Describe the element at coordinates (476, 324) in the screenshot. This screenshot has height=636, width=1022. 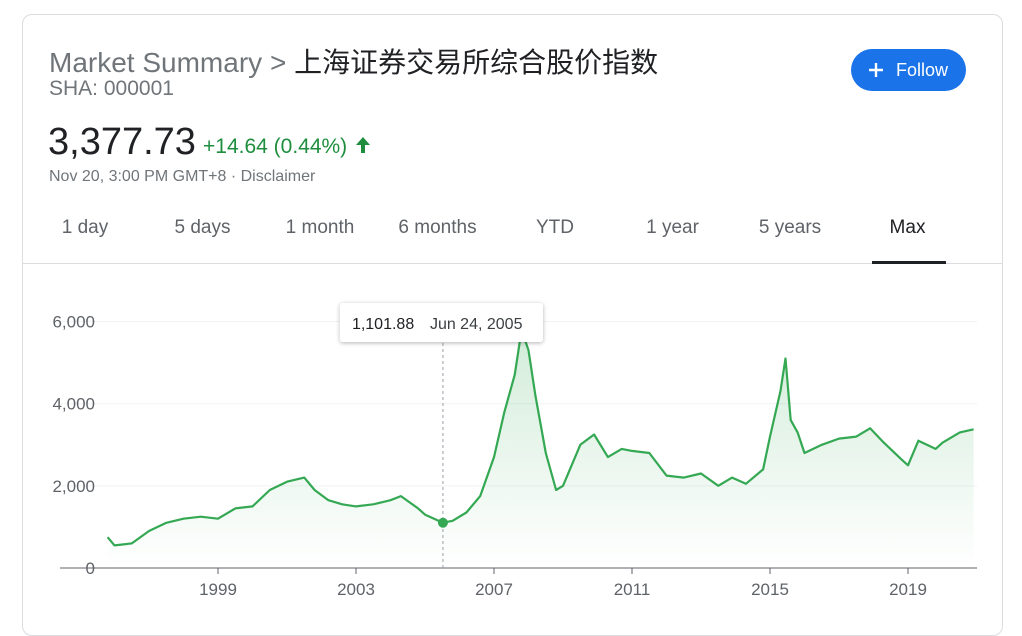
I see `tooltip-date: Jun 24, 2005` at that location.